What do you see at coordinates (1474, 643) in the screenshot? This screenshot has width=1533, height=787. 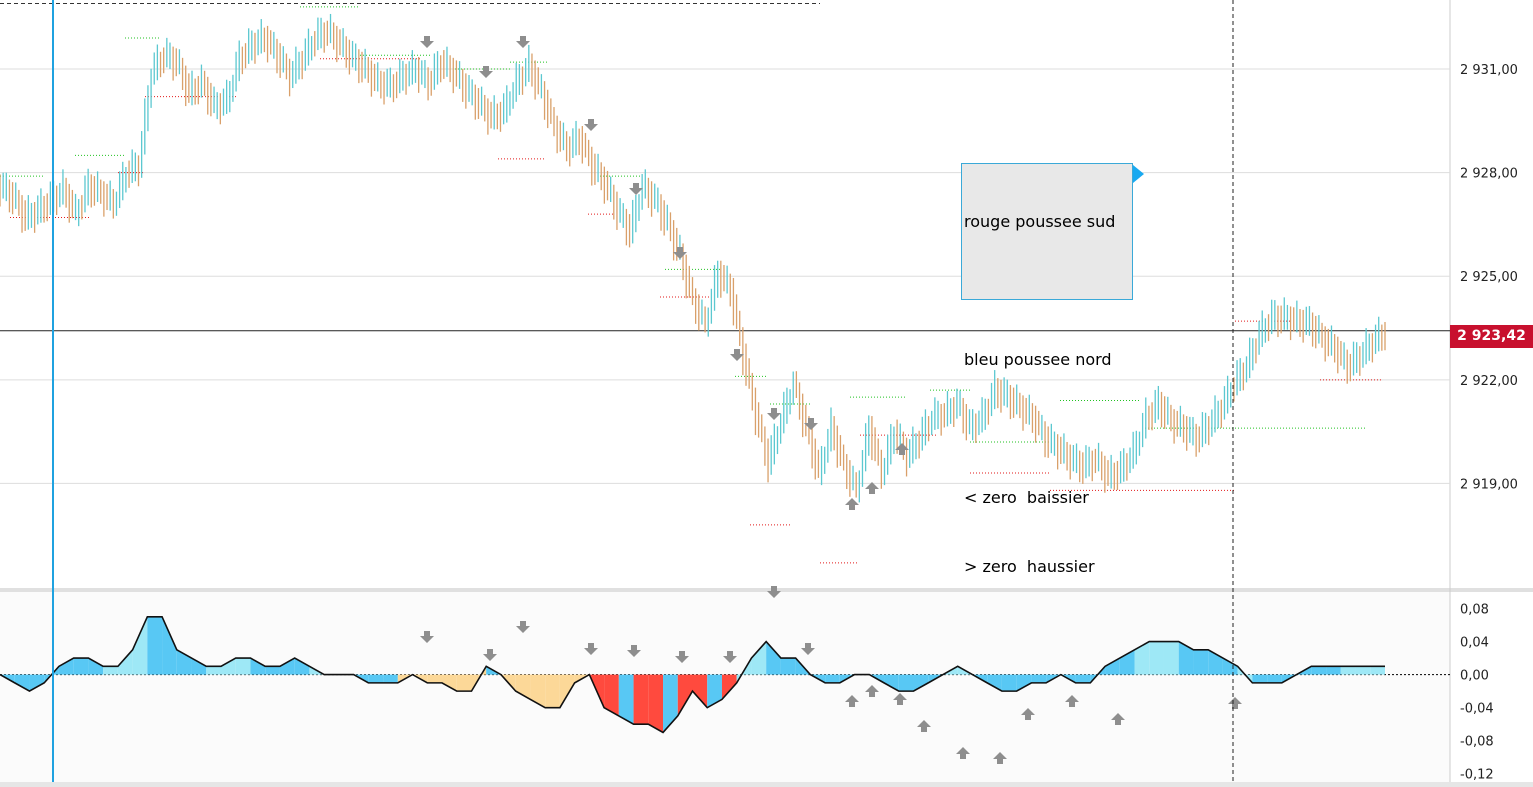 I see `osc-tick-label: 0,04` at bounding box center [1474, 643].